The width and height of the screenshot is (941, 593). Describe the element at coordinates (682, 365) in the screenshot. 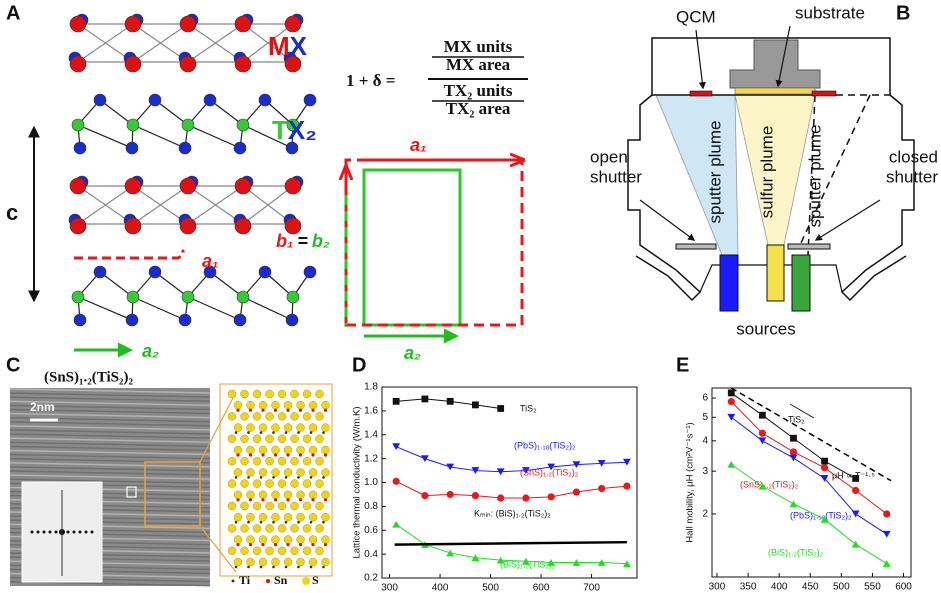

I see `panel-letter: E` at that location.